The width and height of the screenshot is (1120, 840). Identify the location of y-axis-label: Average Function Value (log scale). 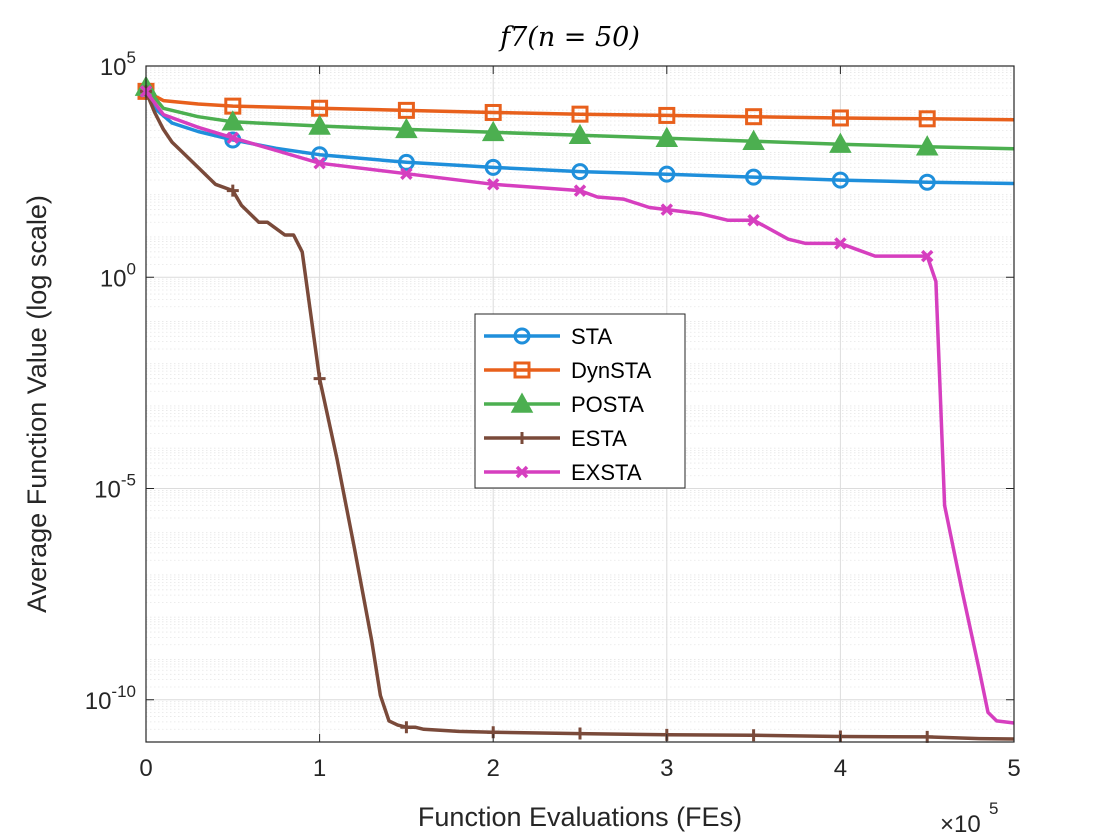
(37, 404).